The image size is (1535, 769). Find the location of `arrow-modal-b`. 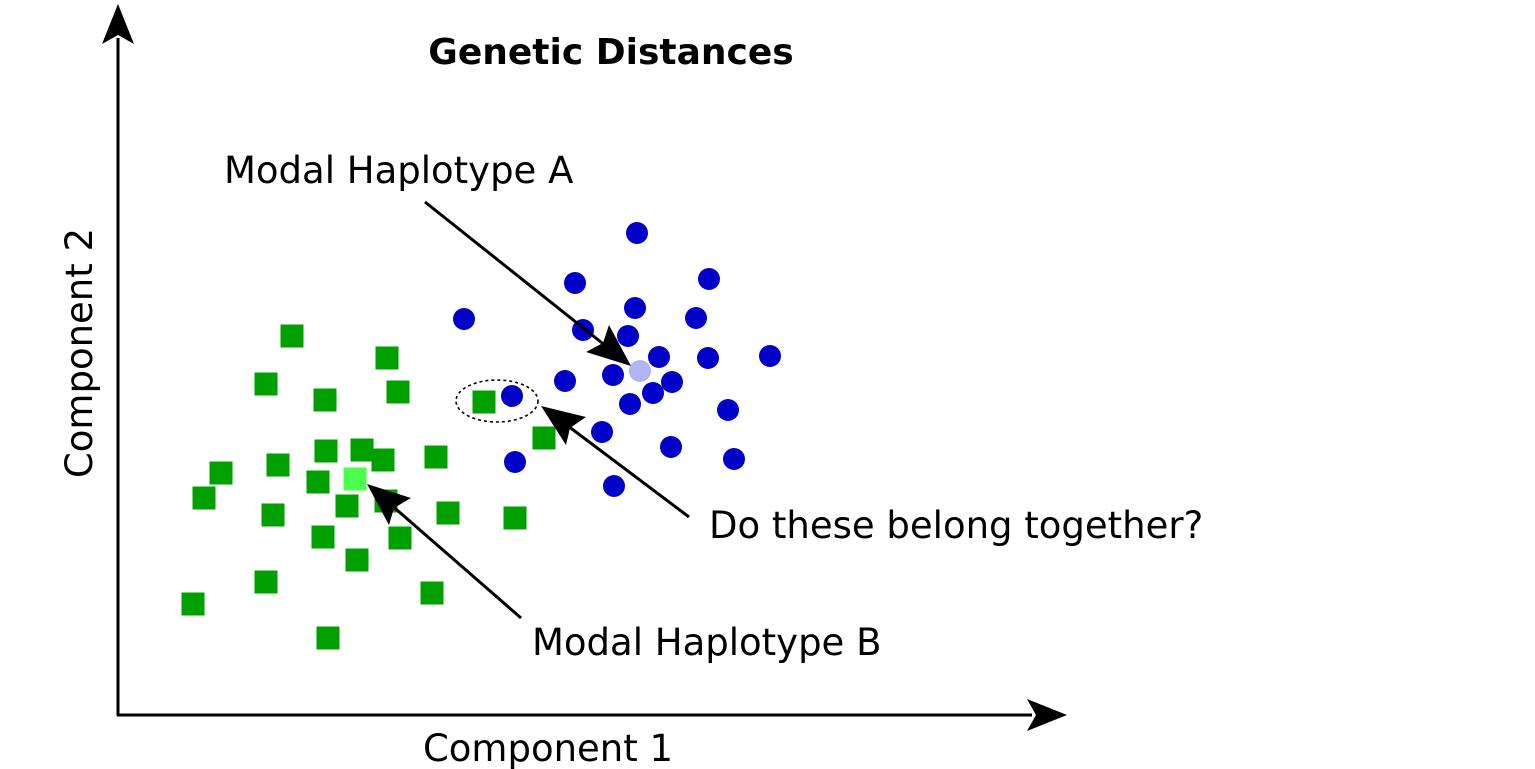

arrow-modal-b is located at coordinates (447, 554).